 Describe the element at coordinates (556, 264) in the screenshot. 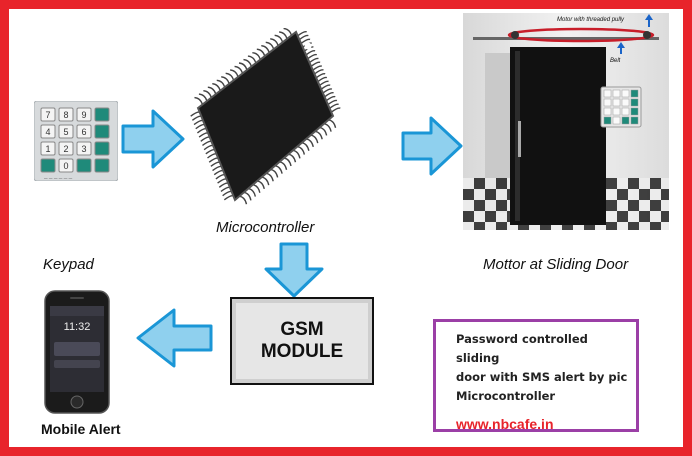

I see `motor-label: Mottor at Sliding Door` at that location.